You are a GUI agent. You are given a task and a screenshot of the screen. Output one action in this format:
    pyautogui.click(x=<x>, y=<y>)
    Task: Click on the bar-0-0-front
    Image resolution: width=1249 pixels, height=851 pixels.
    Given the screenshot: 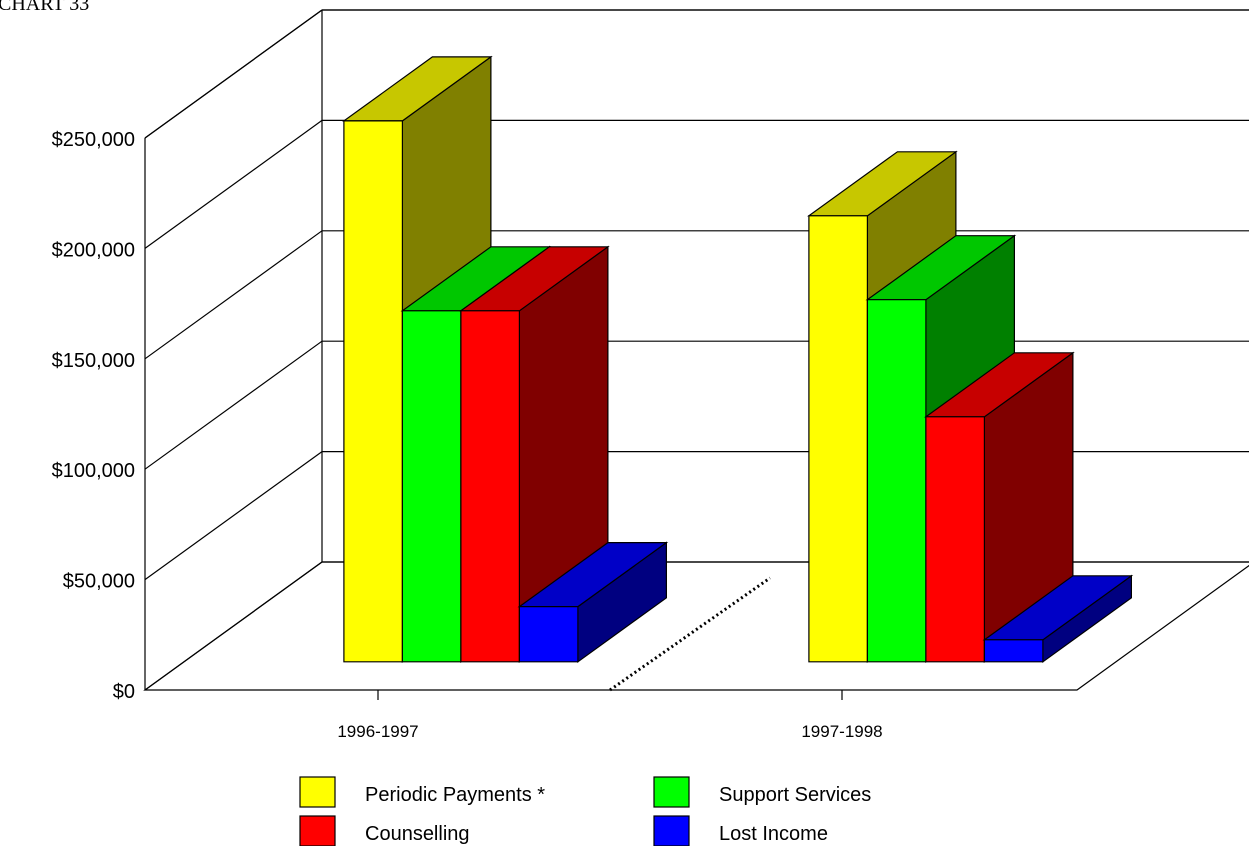 What is the action you would take?
    pyautogui.click(x=373, y=391)
    